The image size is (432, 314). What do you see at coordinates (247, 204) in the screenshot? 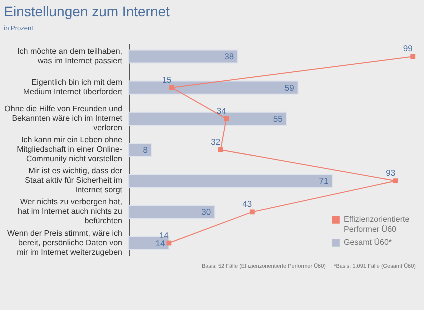
I see `data-label: 43` at bounding box center [247, 204].